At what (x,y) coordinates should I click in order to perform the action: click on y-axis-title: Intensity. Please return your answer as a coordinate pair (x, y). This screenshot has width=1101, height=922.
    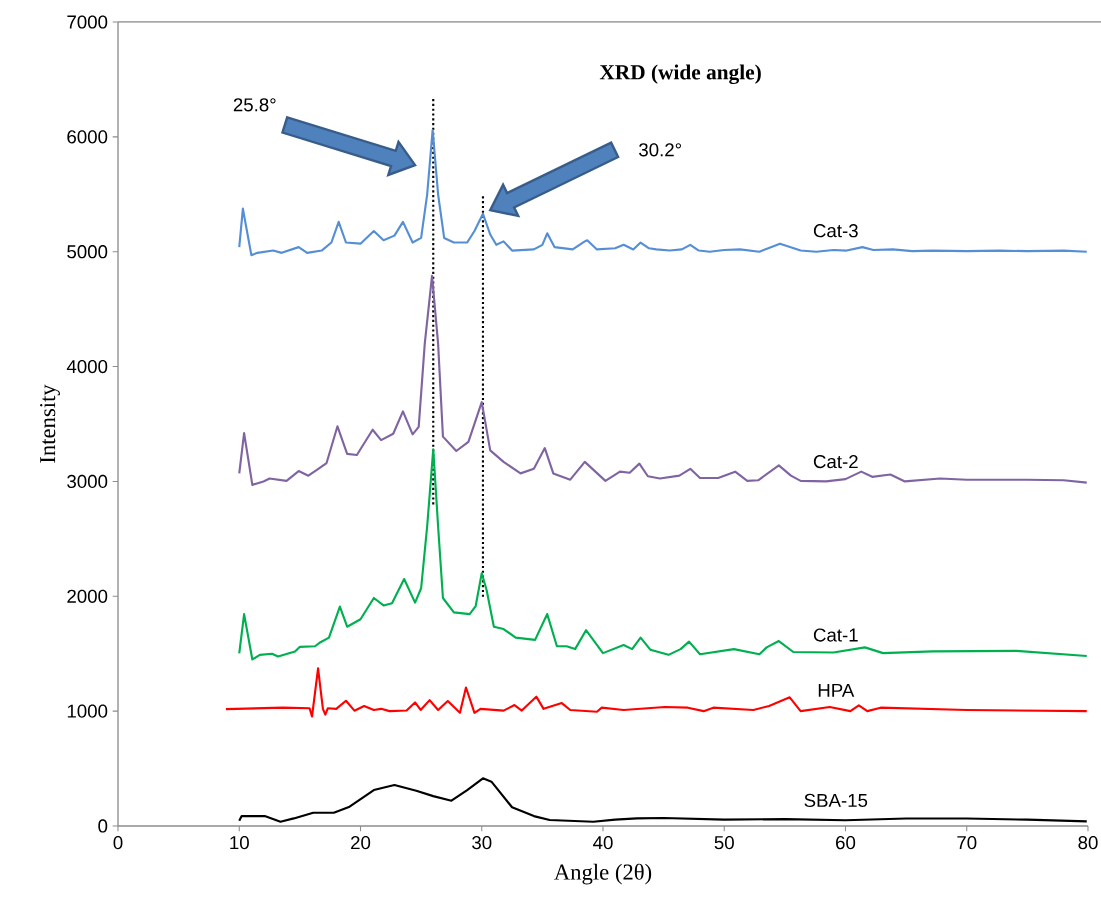
    Looking at the image, I should click on (50, 423).